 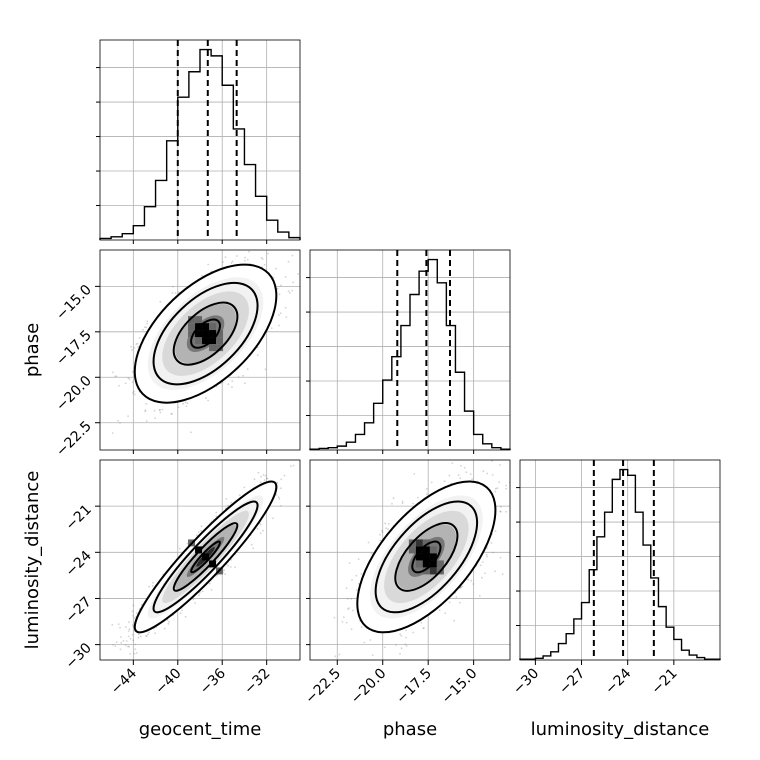 What do you see at coordinates (200, 729) in the screenshot?
I see `x-axis-label-geocent_time: geocent_time` at bounding box center [200, 729].